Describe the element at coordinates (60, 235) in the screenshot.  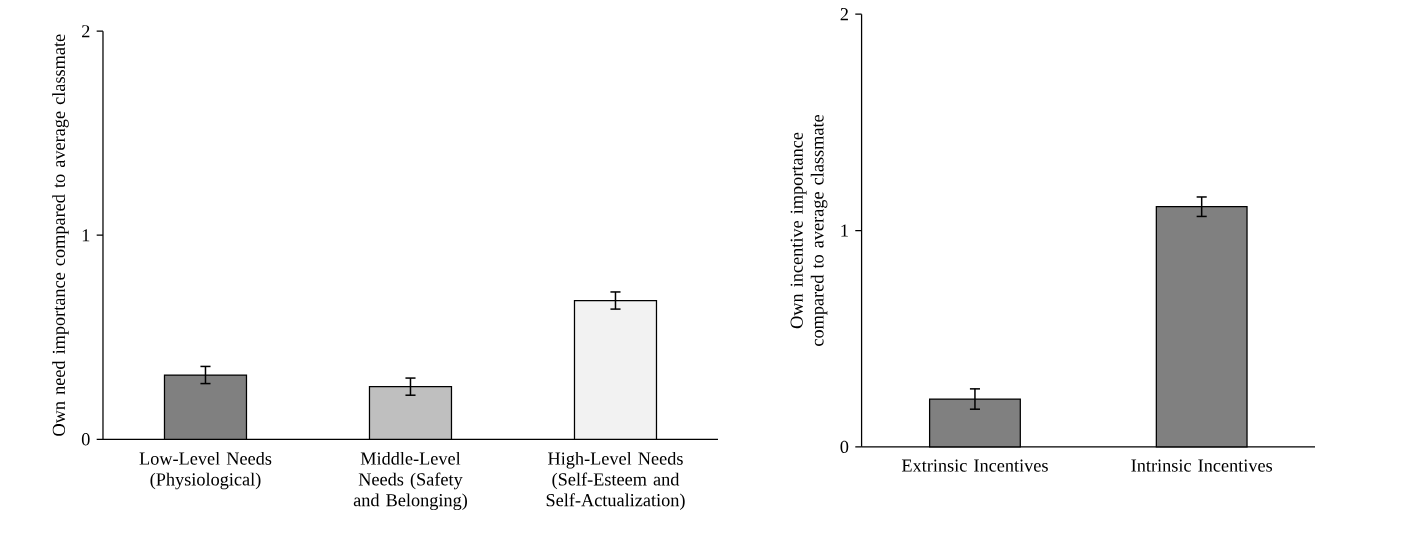
I see `y-axis-title: Own need importance compared to average classmate` at that location.